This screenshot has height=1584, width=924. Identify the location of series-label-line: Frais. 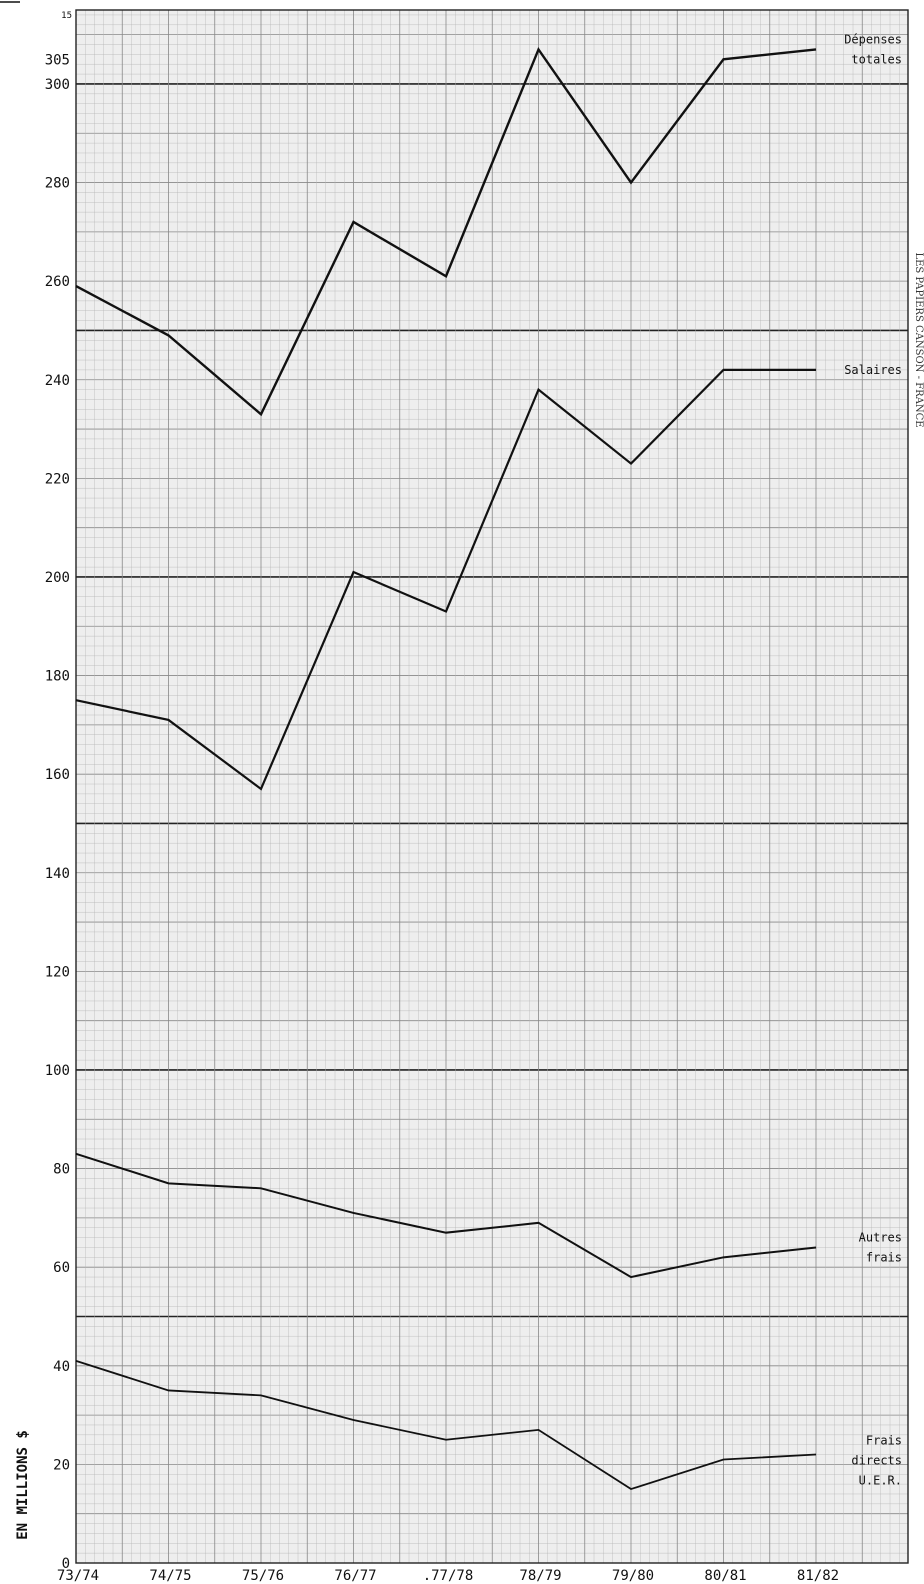
(884, 1441).